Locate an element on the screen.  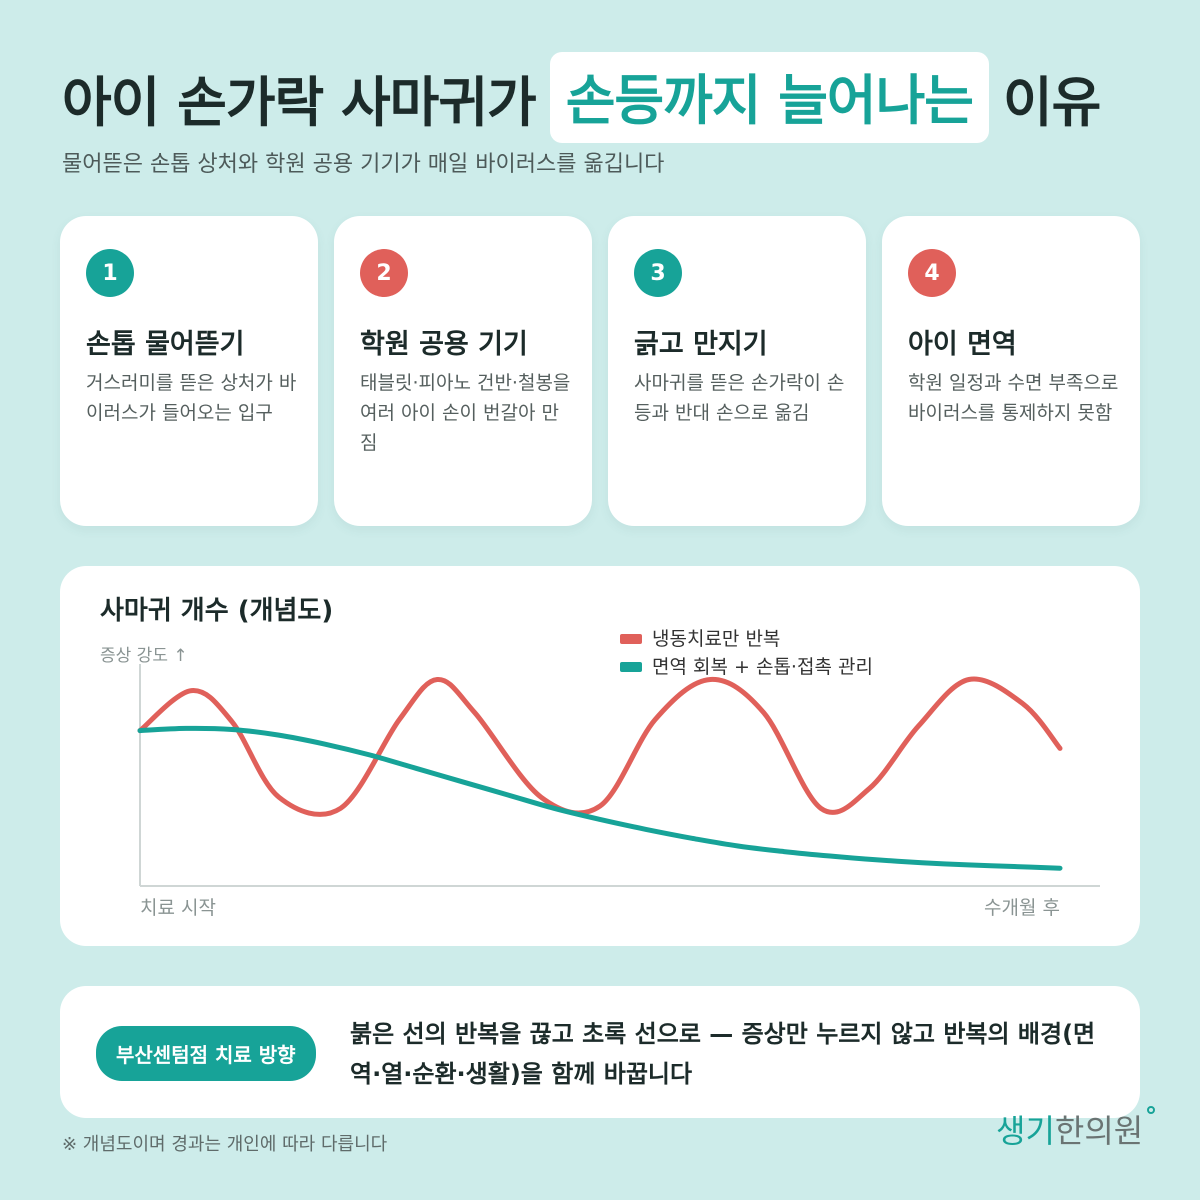
card-title: 학원 공용 기기 is located at coordinates (444, 344).